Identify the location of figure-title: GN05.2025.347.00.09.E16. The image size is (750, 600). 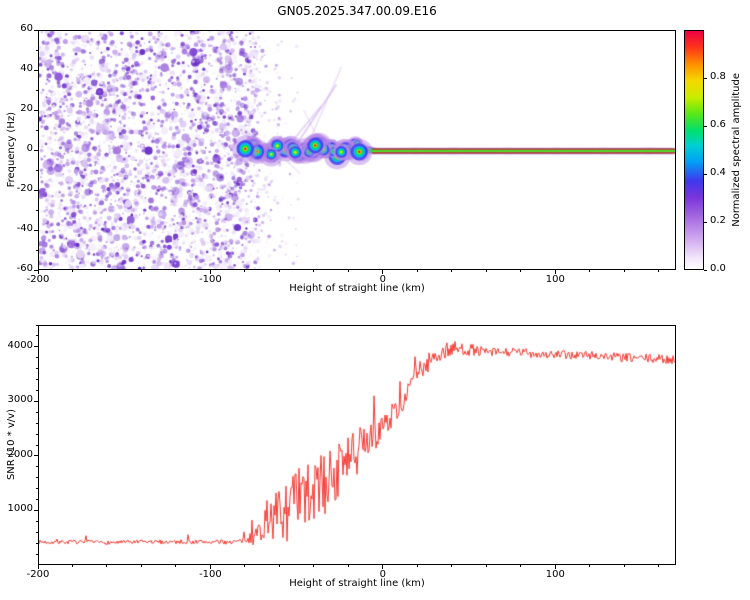
(357, 11).